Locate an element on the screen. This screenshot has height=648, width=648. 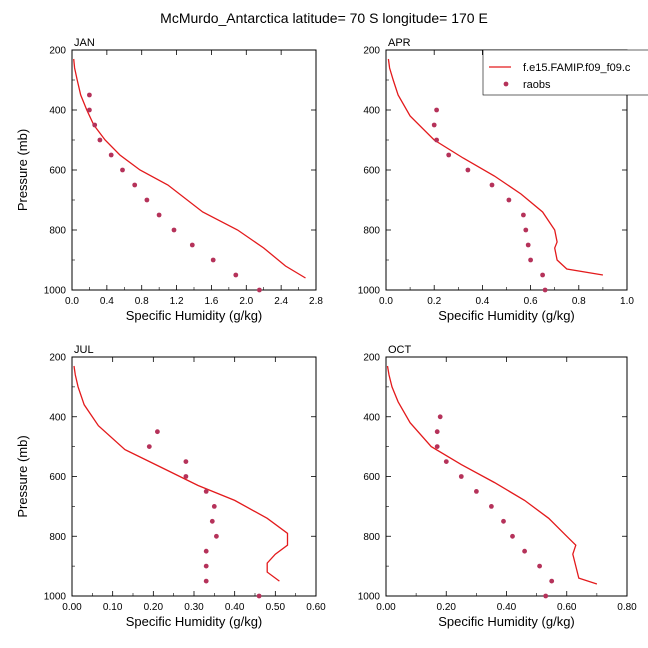
x-tick-label: 0.30 is located at coordinates (194, 607).